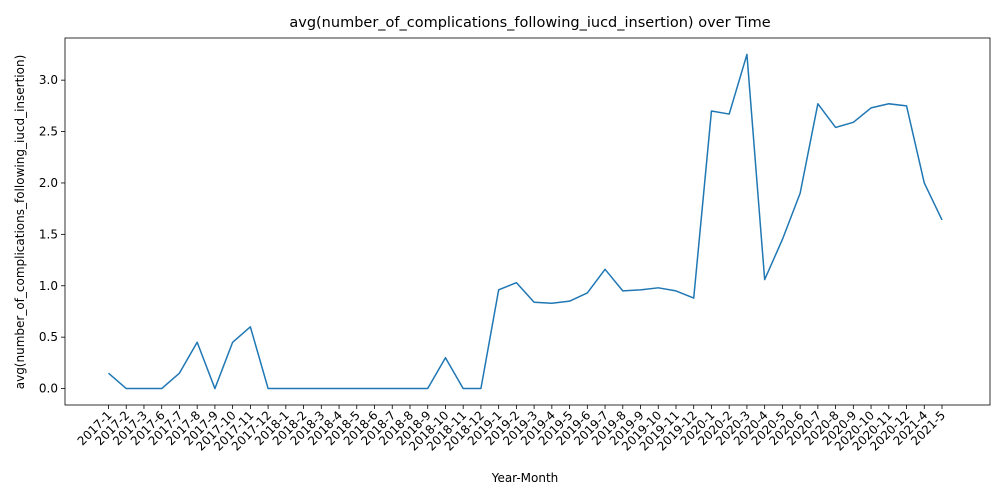  Describe the element at coordinates (48, 389) in the screenshot. I see `y-tick-label: 0.0` at that location.